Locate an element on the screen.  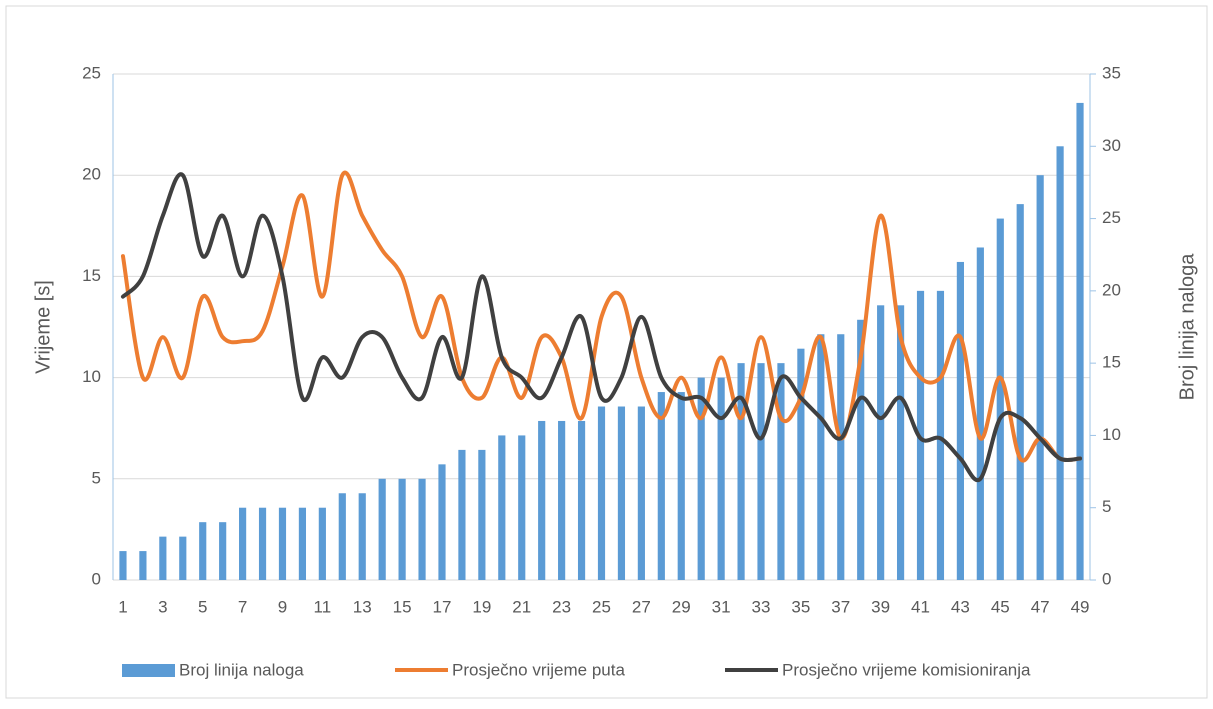
x-tick-label: 21 is located at coordinates (521, 606).